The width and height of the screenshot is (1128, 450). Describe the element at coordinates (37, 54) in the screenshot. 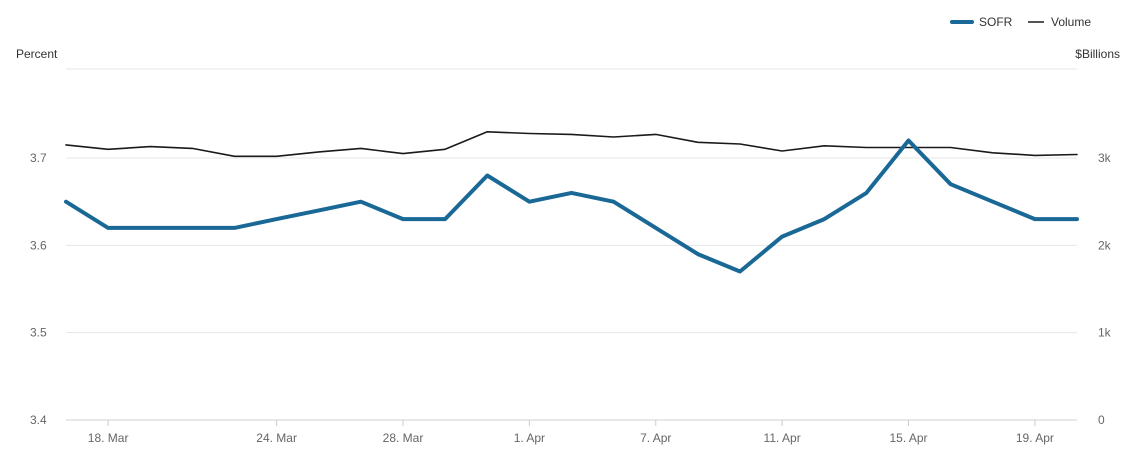

I see `left-axis-title: Percent` at that location.